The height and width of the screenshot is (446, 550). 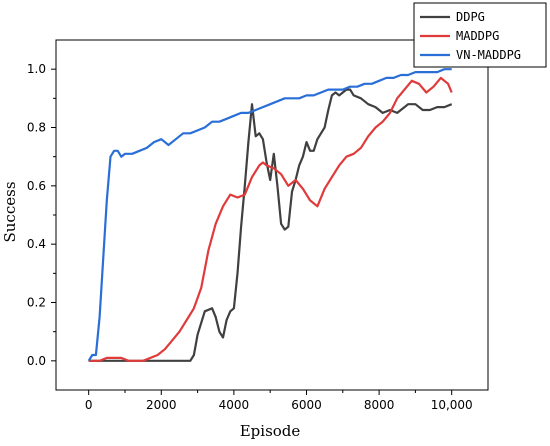 I want to click on x-tick-label: 6000, so click(x=306, y=405).